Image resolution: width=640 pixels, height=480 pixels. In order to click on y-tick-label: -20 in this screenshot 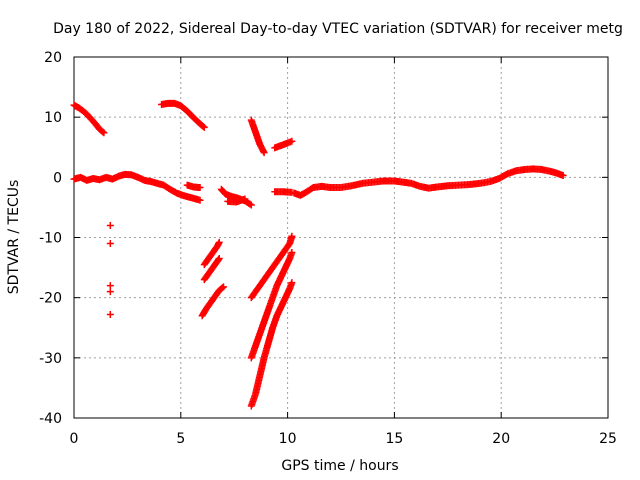, I will do `click(50, 299)`.